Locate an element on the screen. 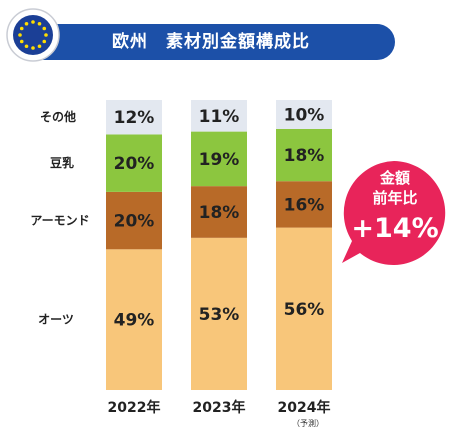 The width and height of the screenshot is (466, 441). growth-badge: 金額 前年比 +14% is located at coordinates (395, 214).